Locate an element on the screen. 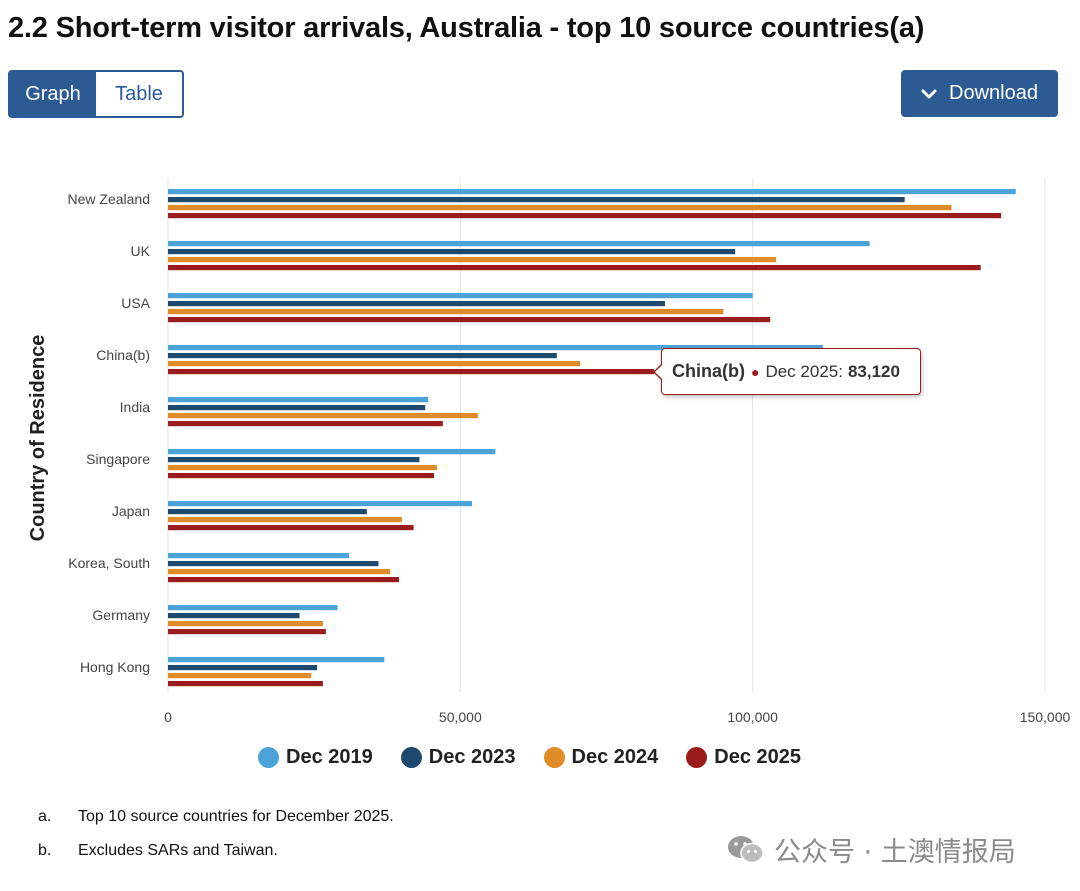 The height and width of the screenshot is (891, 1080). watermark: 公众号 · 土澳情报局 is located at coordinates (871, 849).